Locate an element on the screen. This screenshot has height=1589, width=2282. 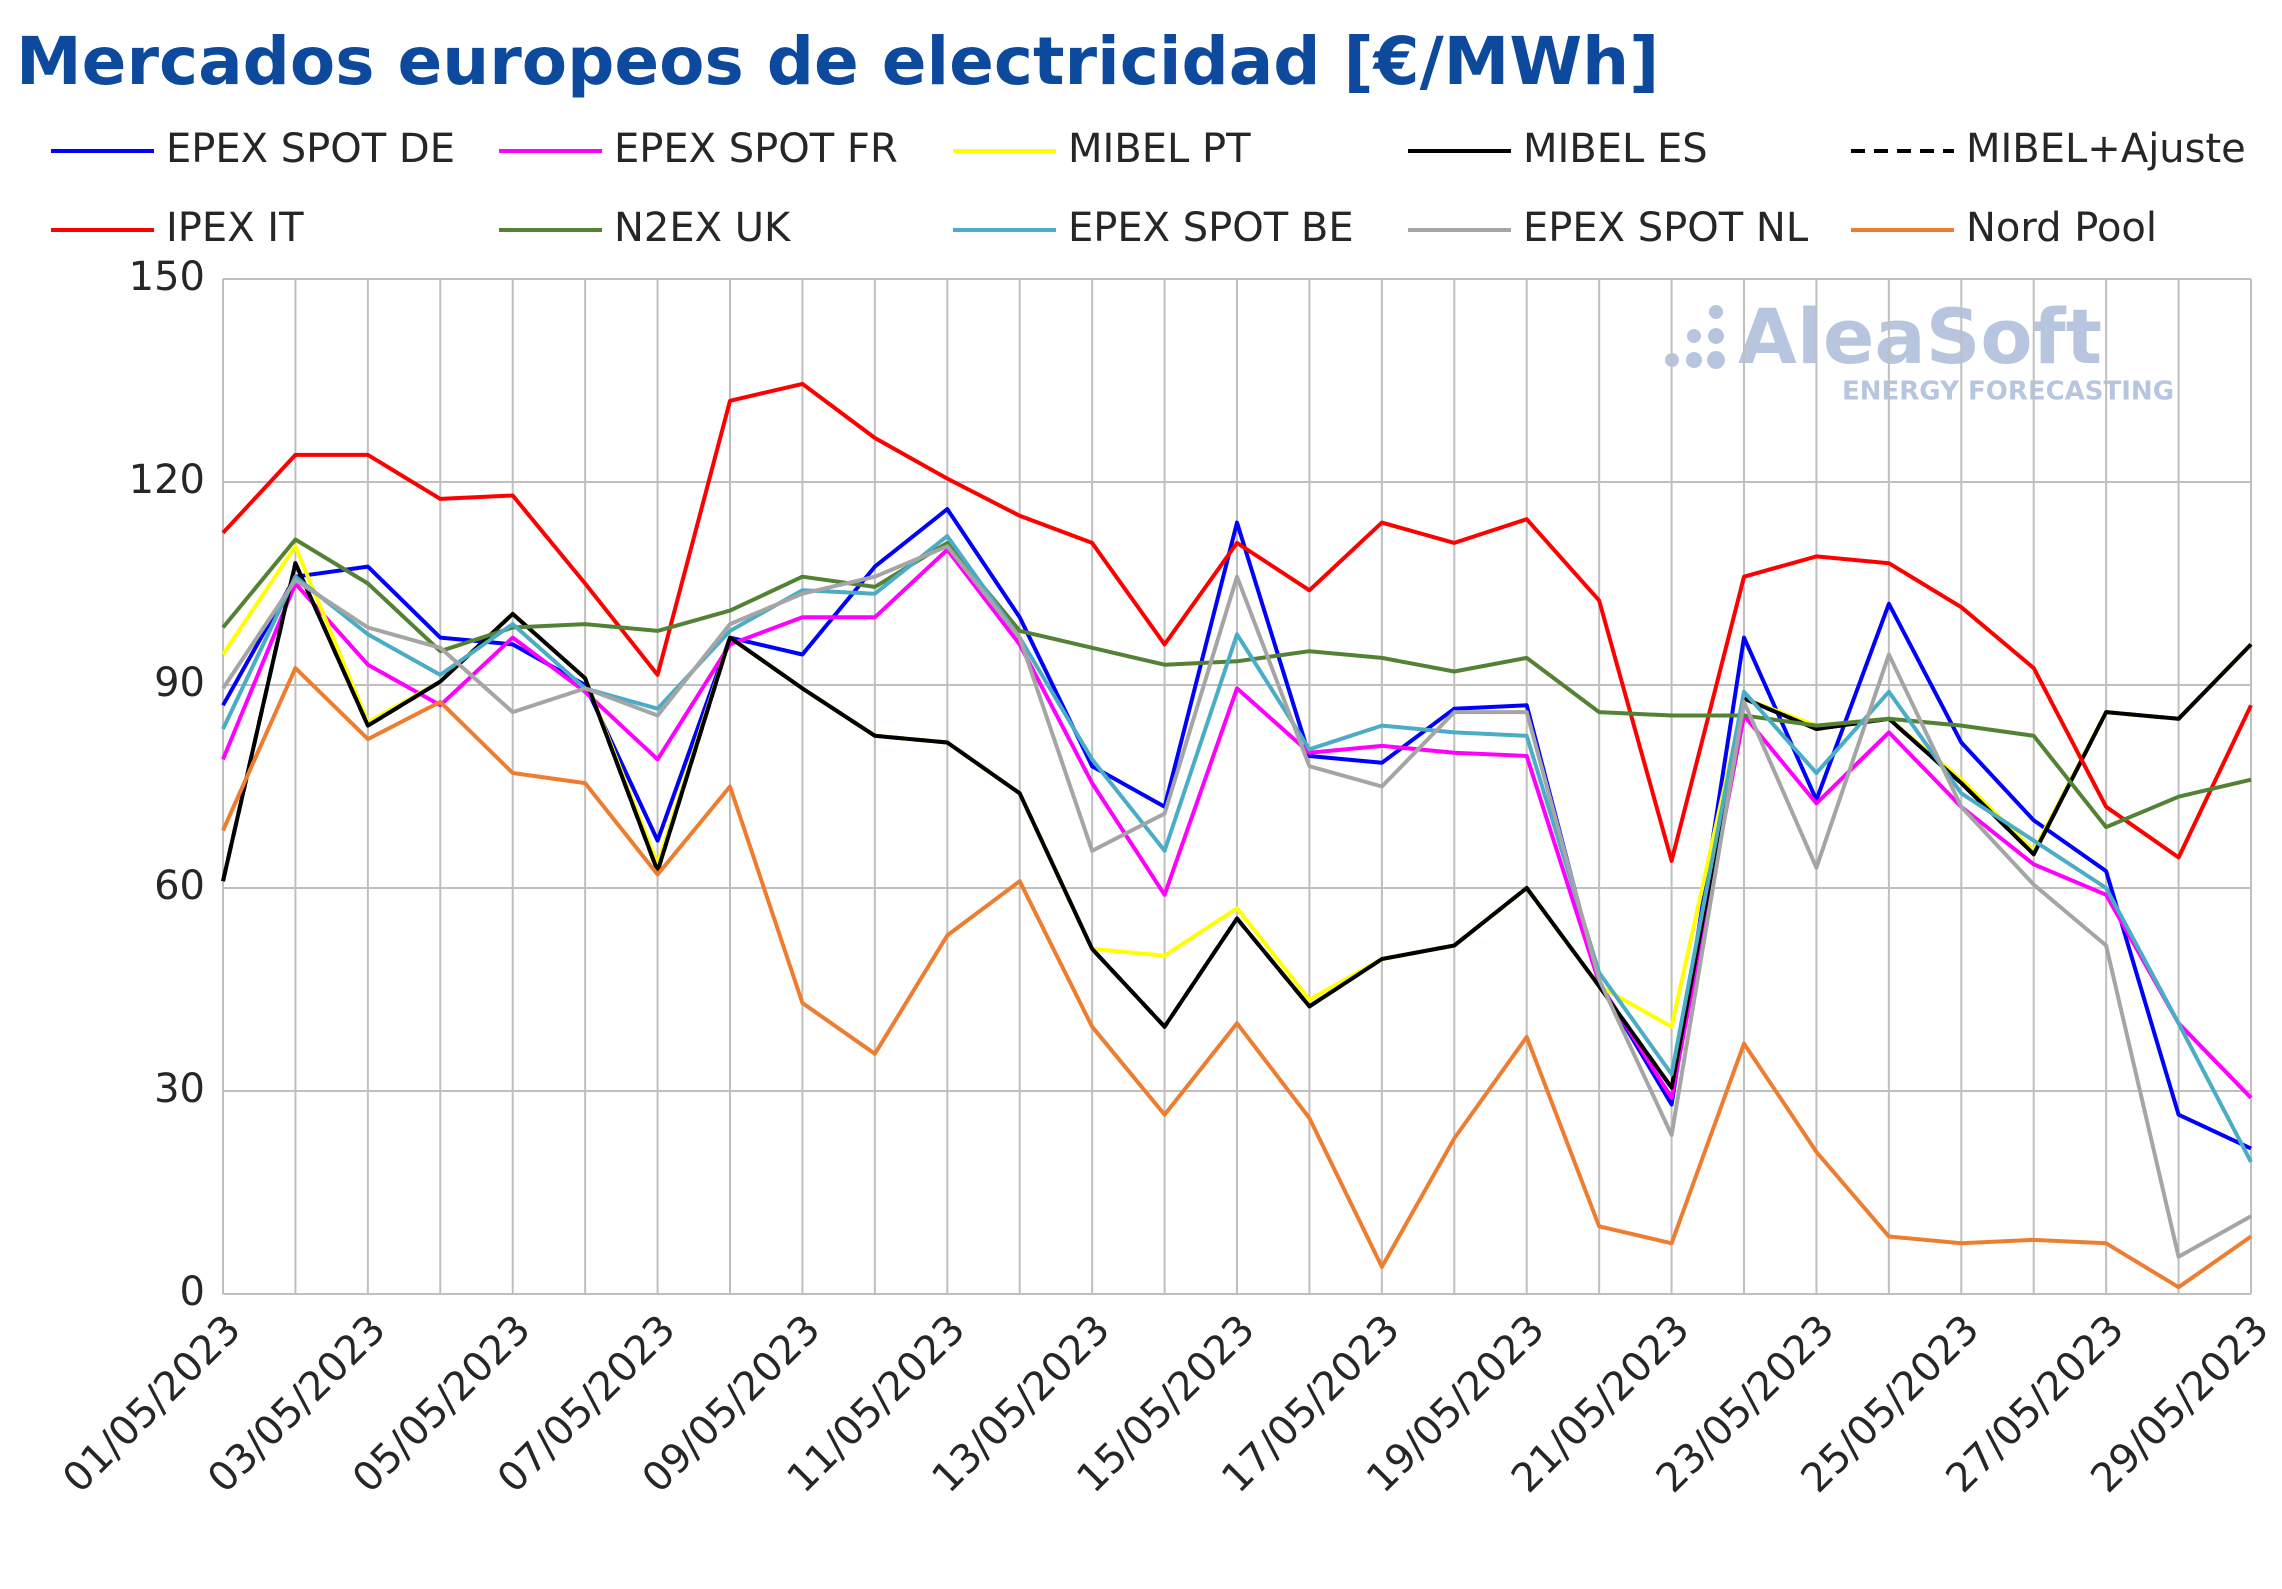
legend-label: EPEX SPOT BE is located at coordinates (1211, 228).